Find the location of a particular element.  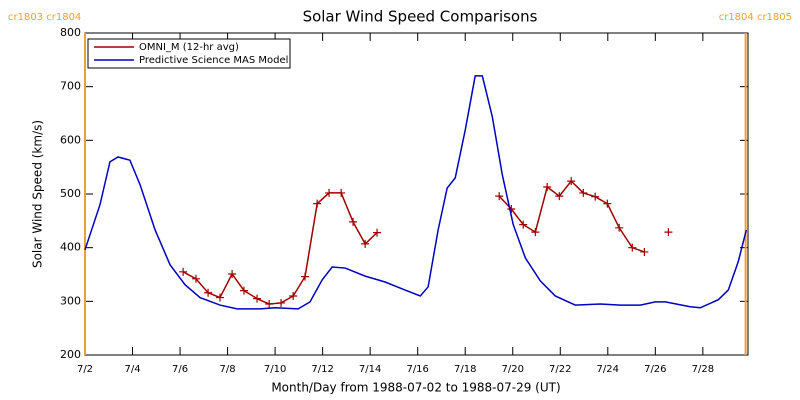

x-tick-label: 7/24 is located at coordinates (608, 369).